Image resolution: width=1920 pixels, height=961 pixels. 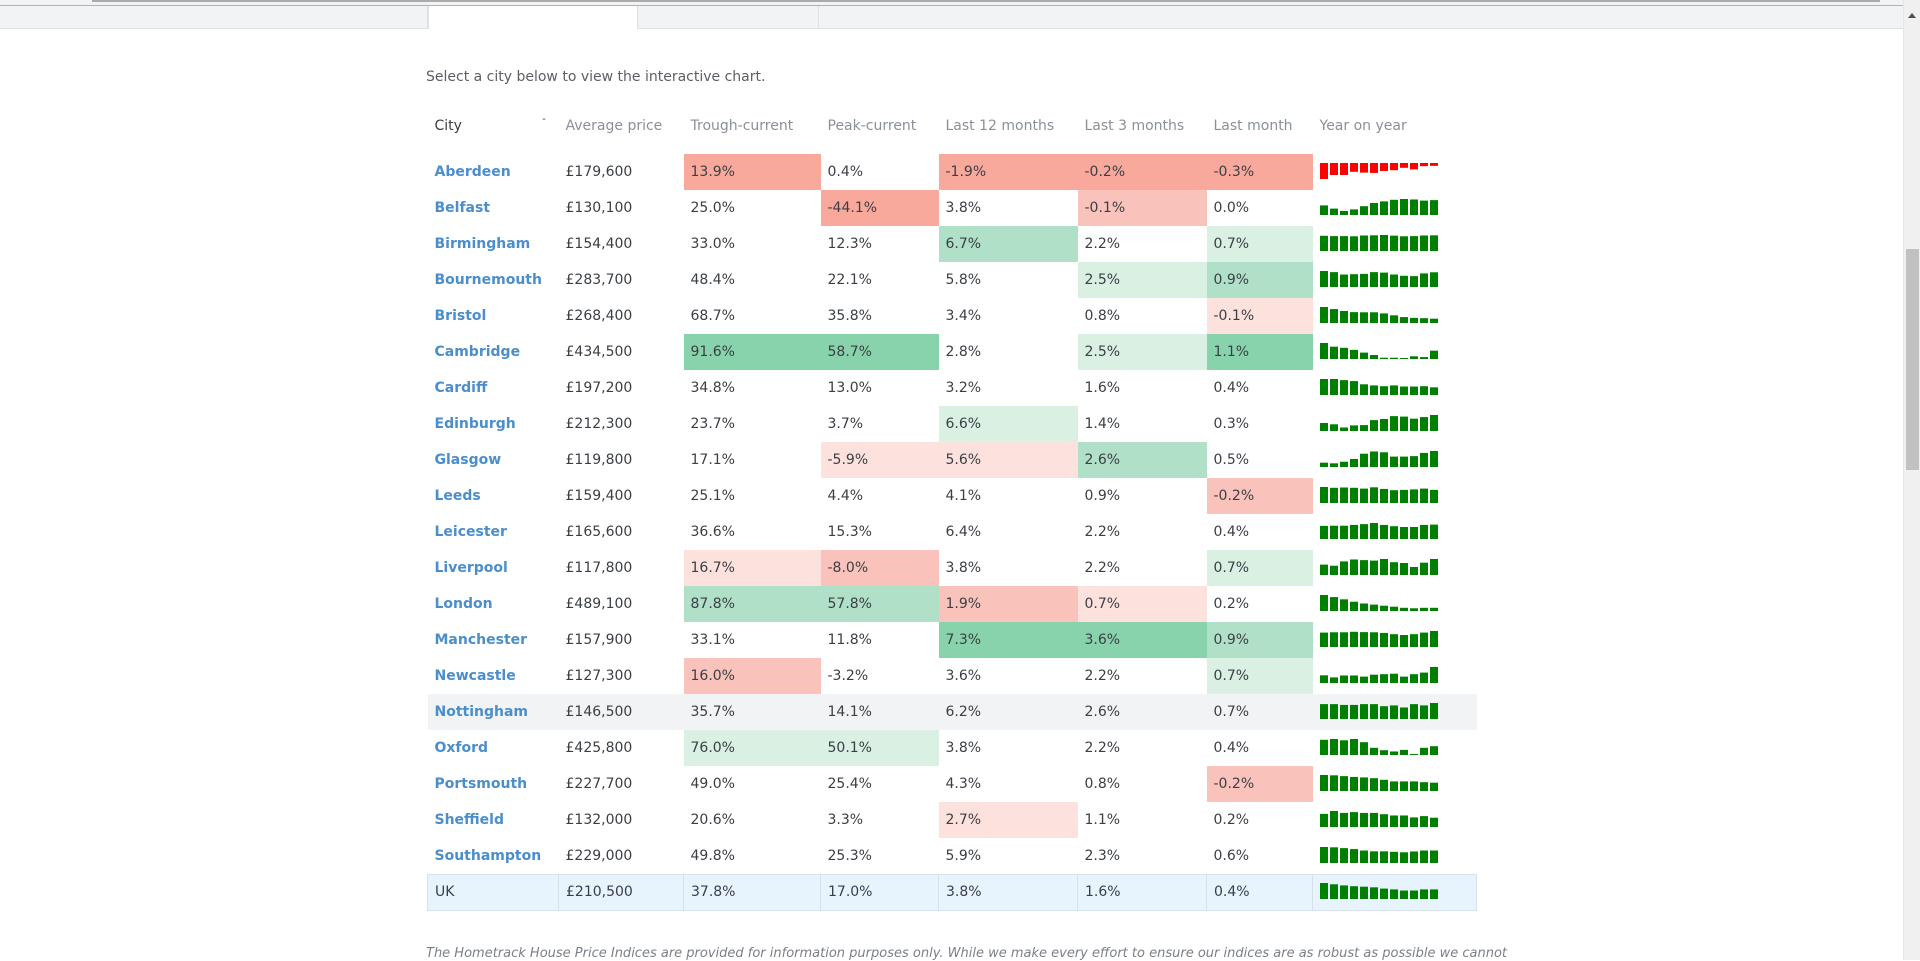 I want to click on cell-average-price: £159,400, so click(x=599, y=496).